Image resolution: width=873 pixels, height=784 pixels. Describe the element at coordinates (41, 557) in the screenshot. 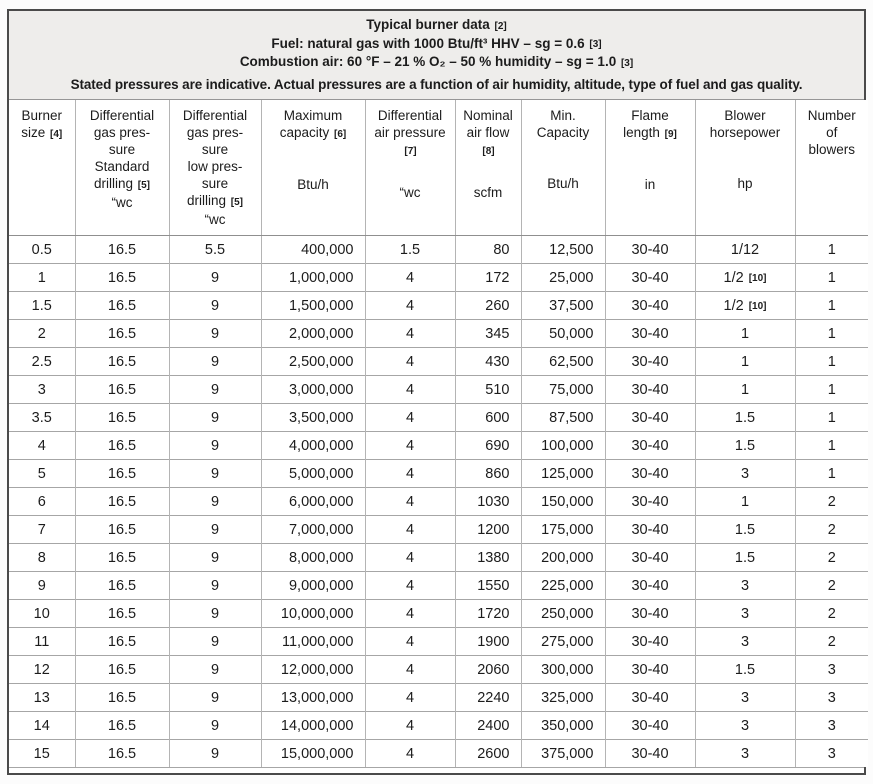

I see `cell-burner-size: 8` at that location.